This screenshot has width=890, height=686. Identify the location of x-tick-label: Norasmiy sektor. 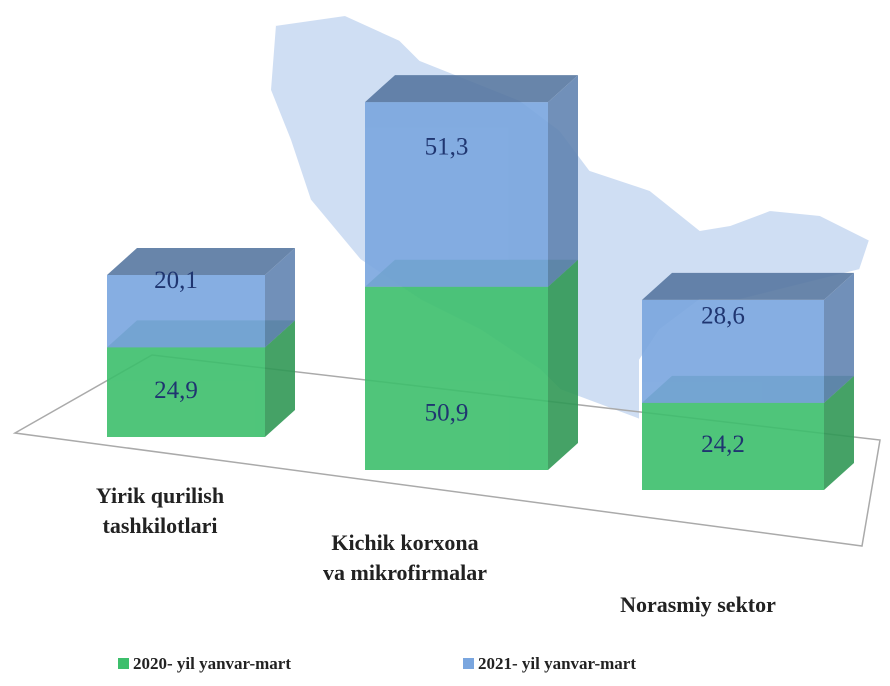
(698, 604).